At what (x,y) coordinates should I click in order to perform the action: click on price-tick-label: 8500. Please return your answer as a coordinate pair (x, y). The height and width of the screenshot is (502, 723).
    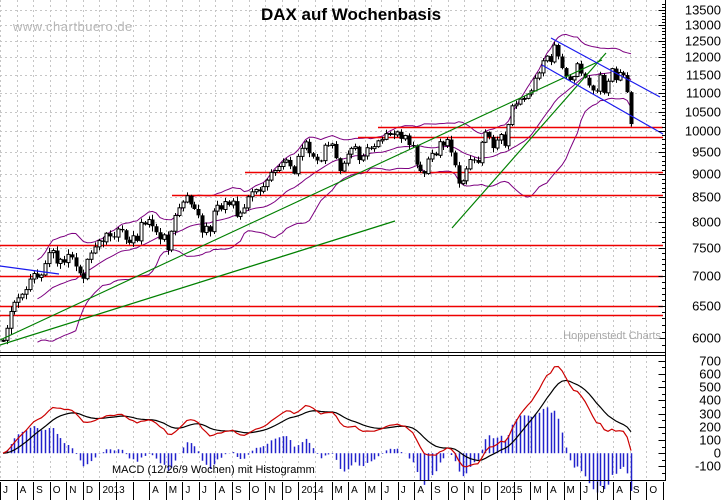
    Looking at the image, I should click on (706, 197).